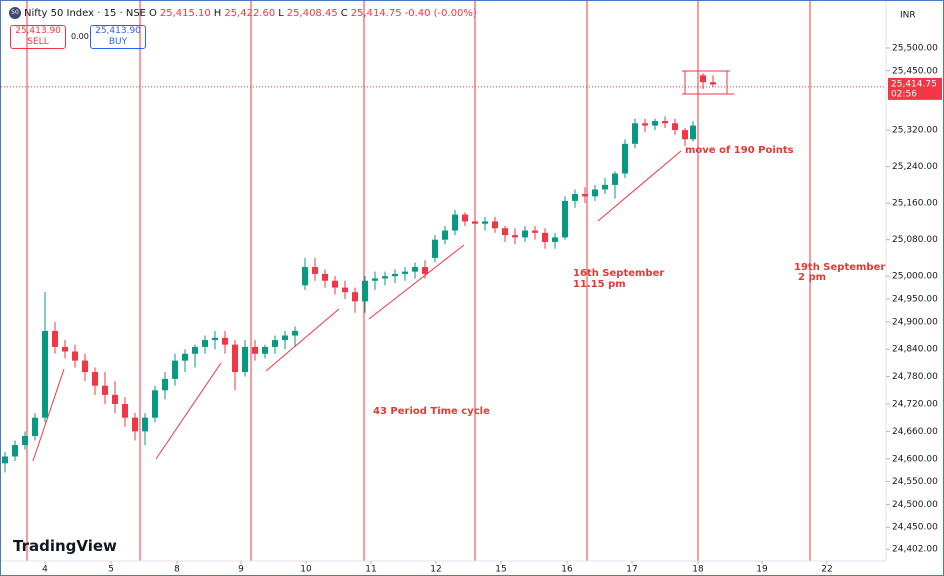 This screenshot has width=944, height=576. What do you see at coordinates (217, 13) in the screenshot?
I see `h-label: H` at bounding box center [217, 13].